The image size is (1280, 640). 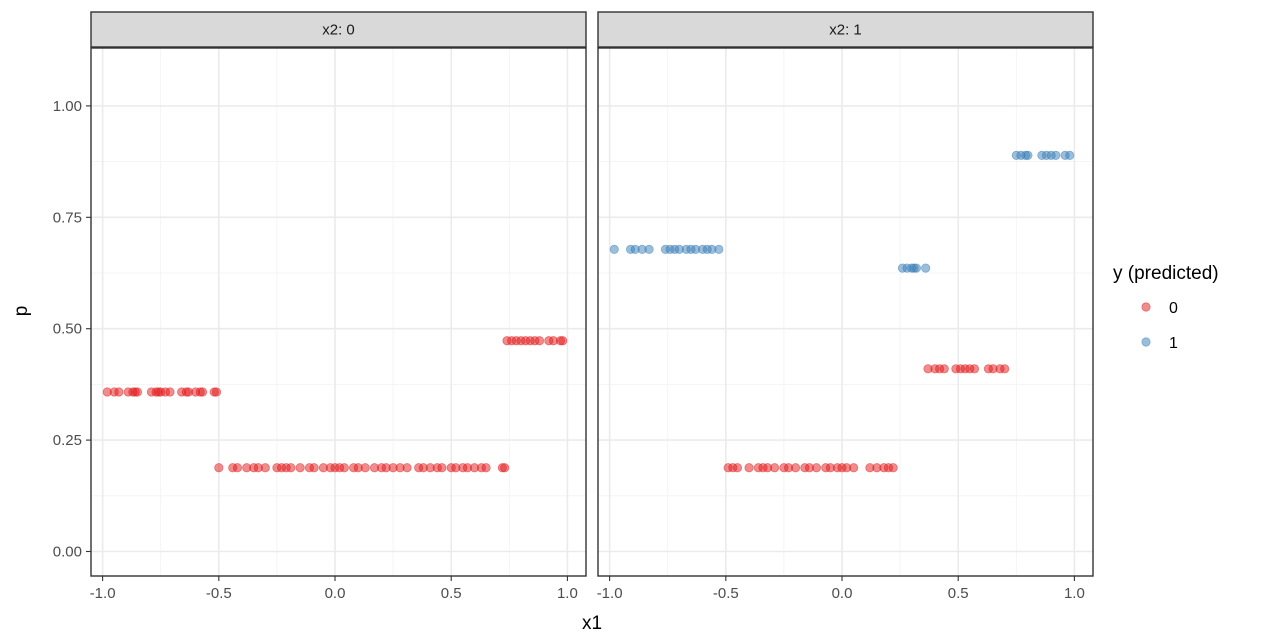 What do you see at coordinates (67, 106) in the screenshot?
I see `y-tick-label: 1.00` at bounding box center [67, 106].